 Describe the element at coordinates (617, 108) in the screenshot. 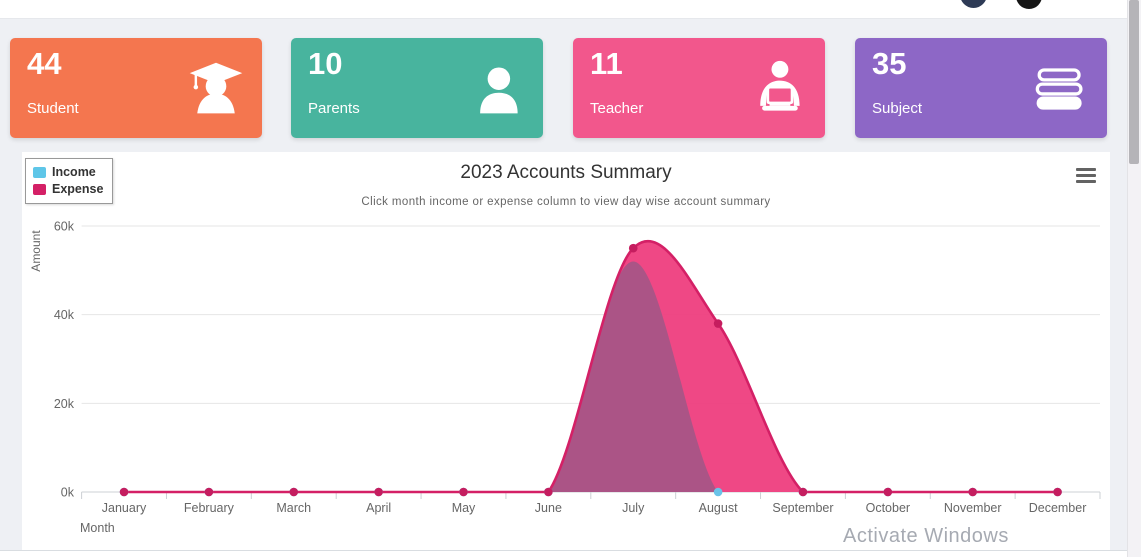

I see `teacher-label: Teacher` at that location.